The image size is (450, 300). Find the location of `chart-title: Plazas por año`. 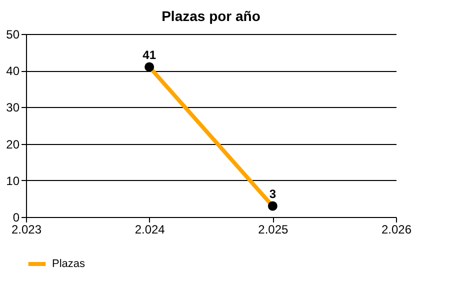

chart-title: Plazas por año is located at coordinates (211, 16).